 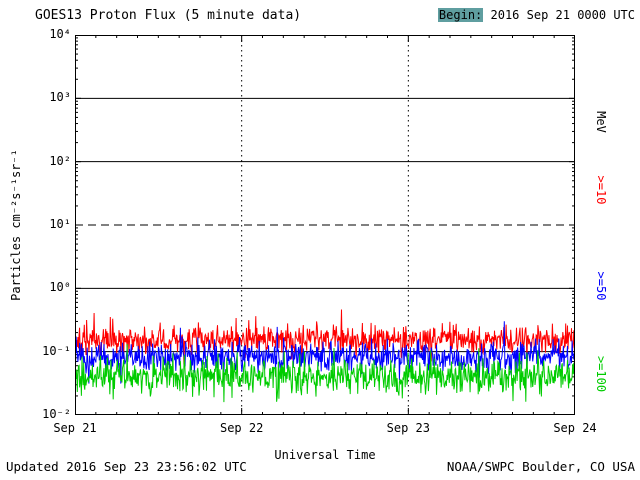 I want to click on x-tick-label: Sep 23, so click(x=408, y=428).